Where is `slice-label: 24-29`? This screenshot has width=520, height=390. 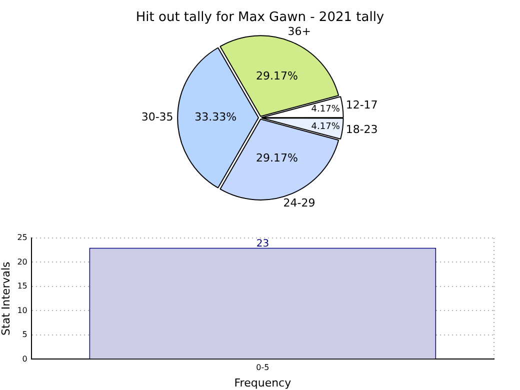
slice-label: 24-29 is located at coordinates (299, 203).